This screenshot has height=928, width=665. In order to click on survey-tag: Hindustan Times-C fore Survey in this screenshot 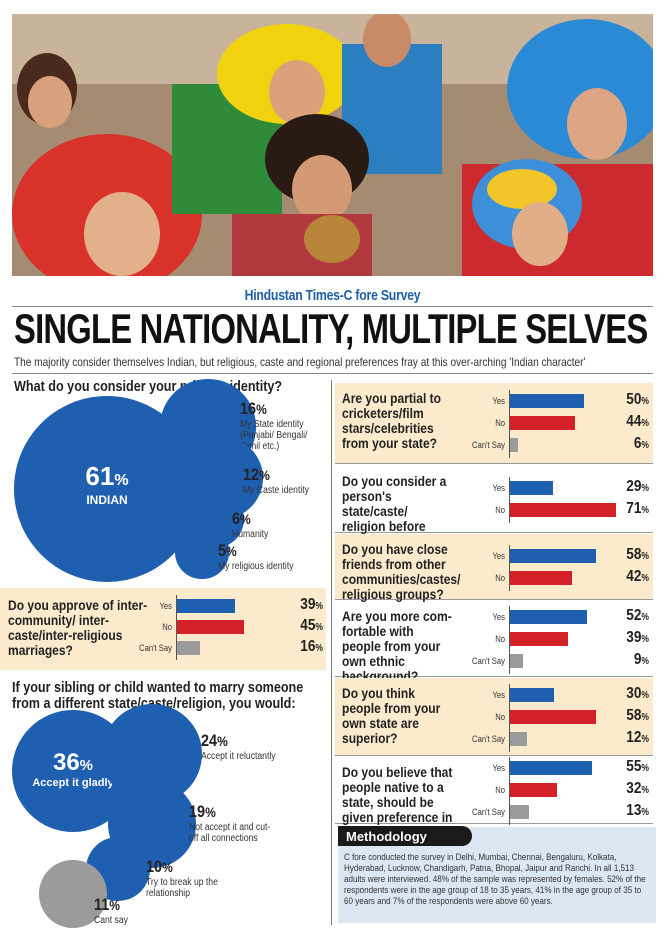, I will do `click(332, 295)`.